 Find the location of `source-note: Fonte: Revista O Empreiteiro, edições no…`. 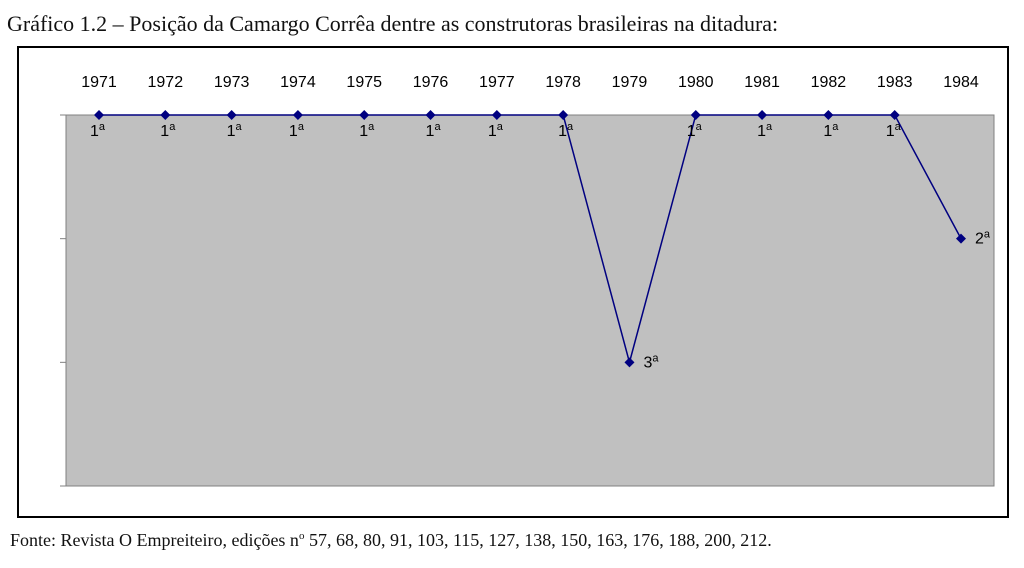

source-note: Fonte: Revista O Empreiteiro, edições no… is located at coordinates (391, 540).